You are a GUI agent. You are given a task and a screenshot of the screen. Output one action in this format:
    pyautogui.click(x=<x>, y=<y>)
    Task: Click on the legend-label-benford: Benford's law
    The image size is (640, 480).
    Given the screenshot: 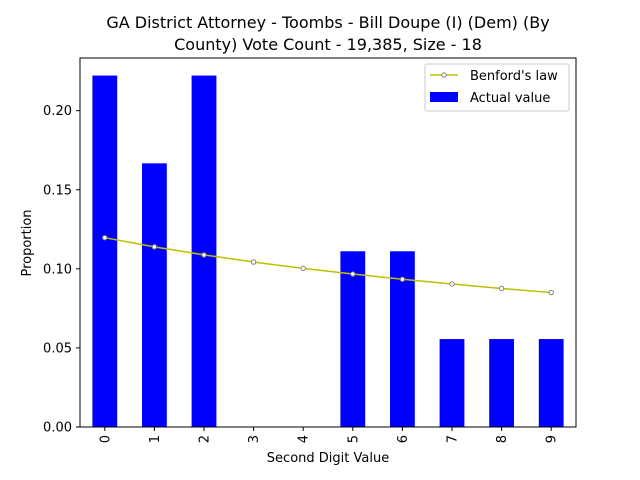 What is the action you would take?
    pyautogui.click(x=514, y=76)
    